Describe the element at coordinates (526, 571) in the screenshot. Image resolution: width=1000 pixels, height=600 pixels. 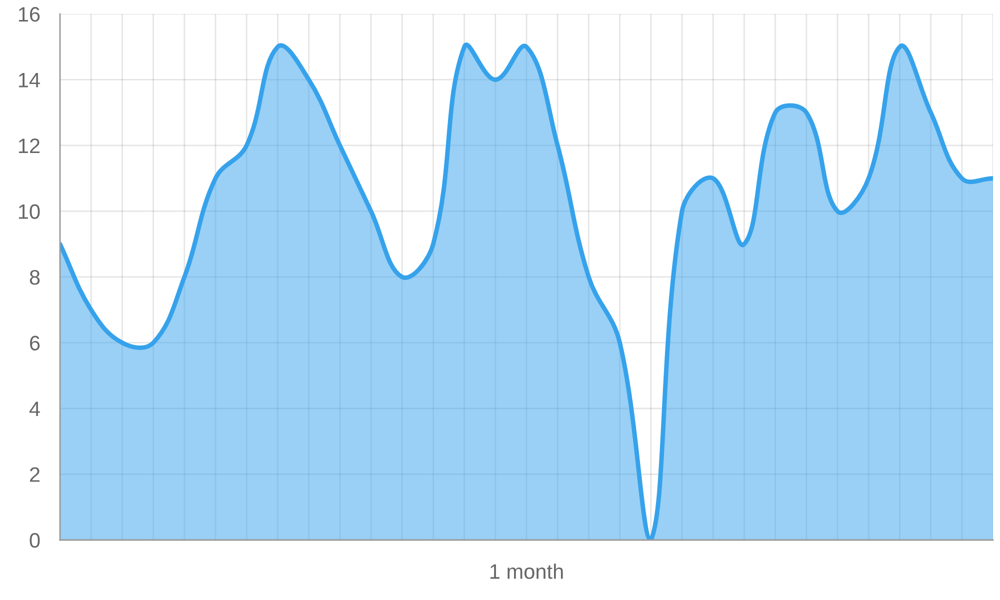
I see `x-tick-label: 1 month` at that location.